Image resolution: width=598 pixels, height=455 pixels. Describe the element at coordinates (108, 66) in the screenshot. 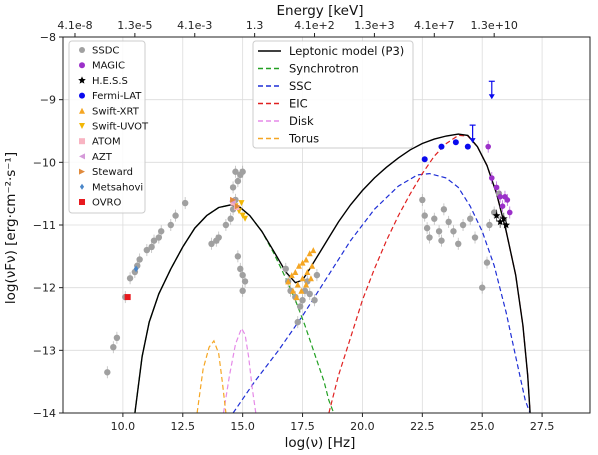

I see `legend-label: MAGIC` at that location.